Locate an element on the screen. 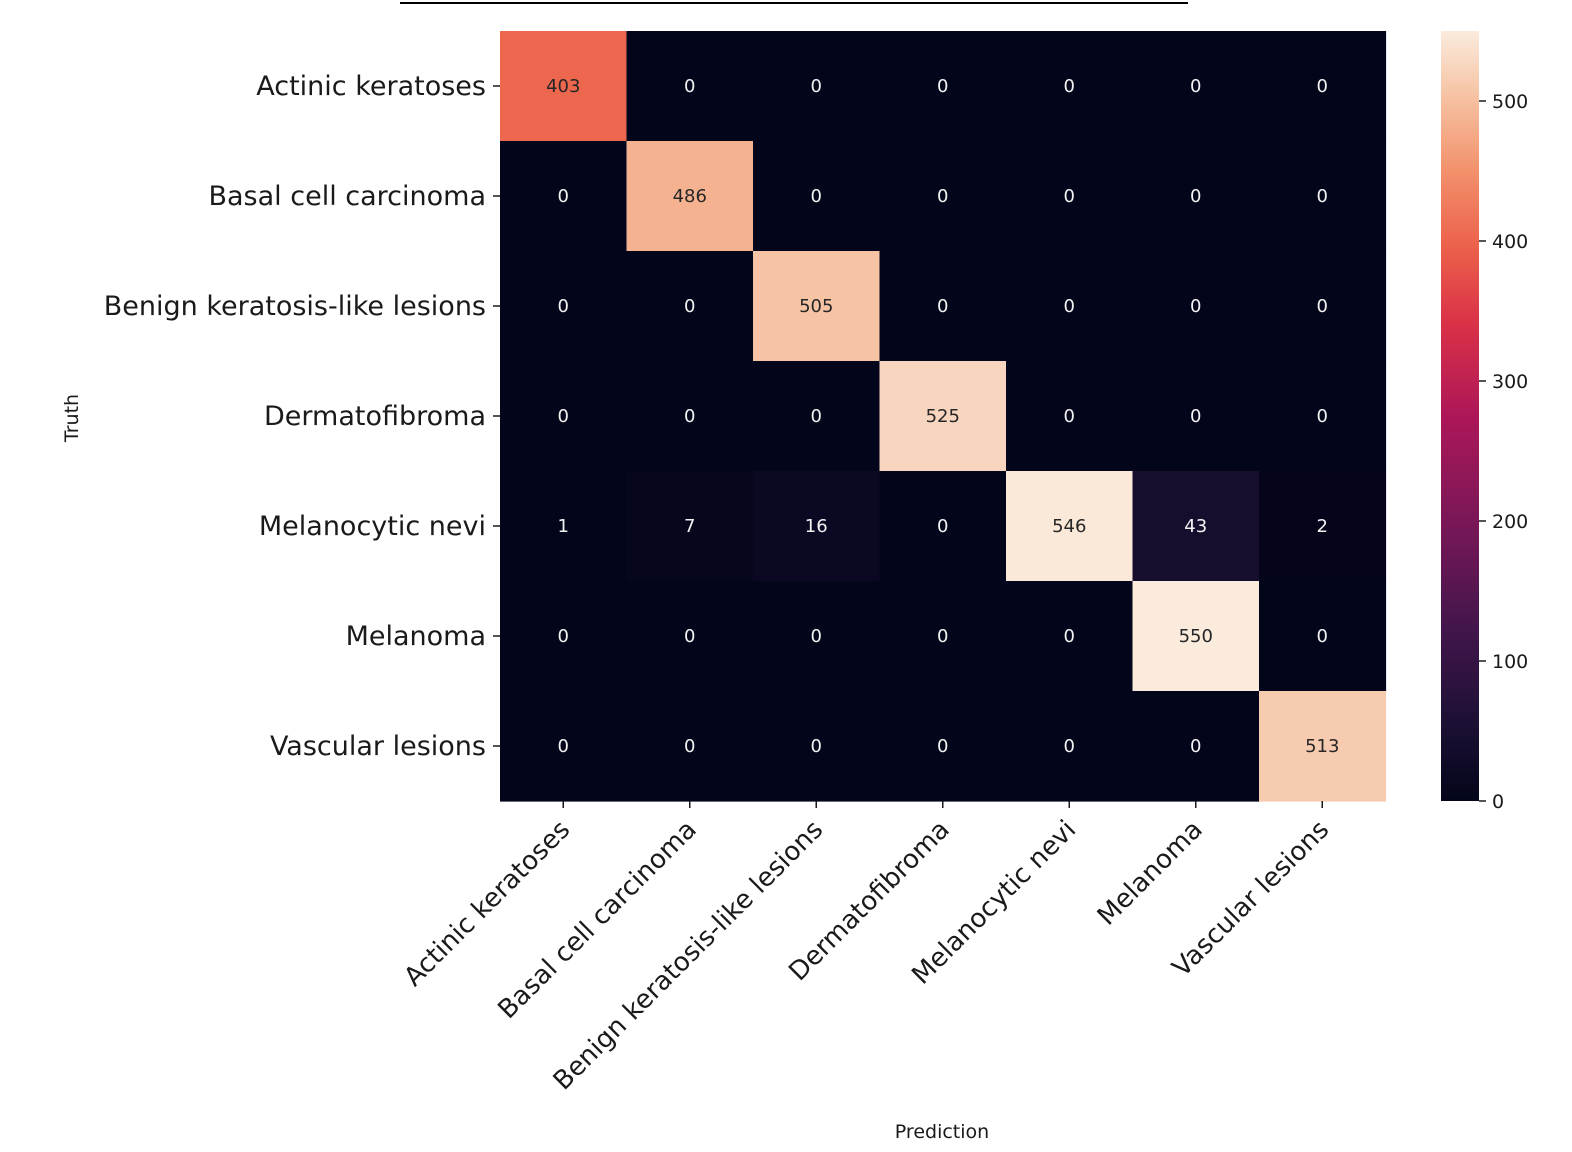 Image resolution: width=1572 pixels, height=1152 pixels. y-axis-title: Truth is located at coordinates (72, 418).